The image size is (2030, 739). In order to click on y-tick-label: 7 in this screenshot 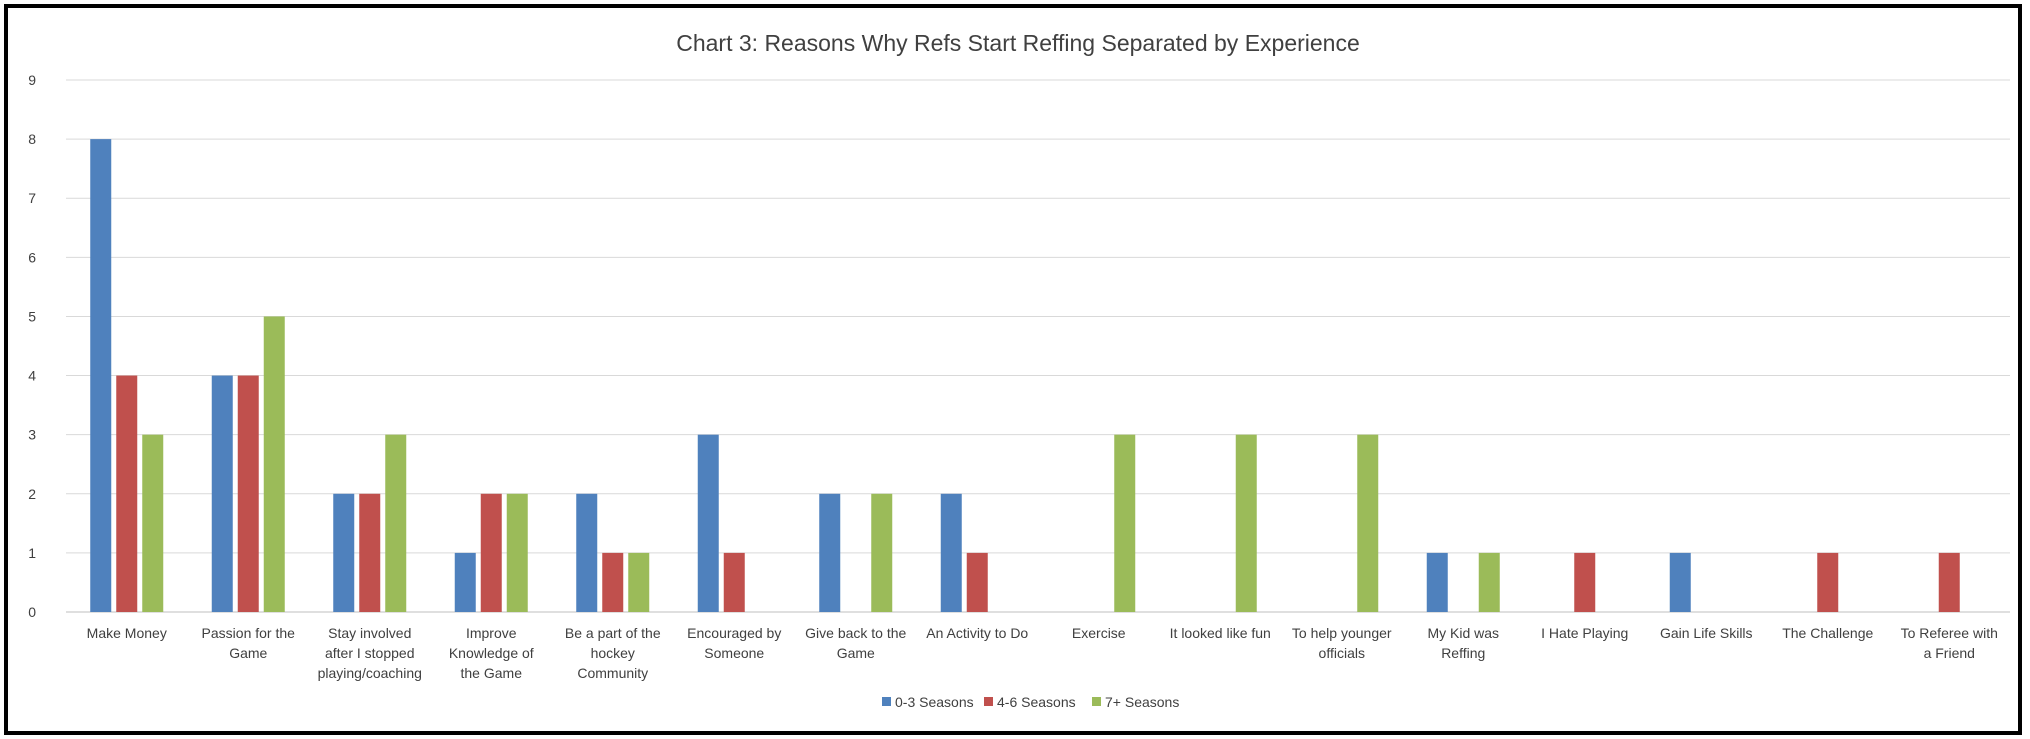, I will do `click(32, 198)`.